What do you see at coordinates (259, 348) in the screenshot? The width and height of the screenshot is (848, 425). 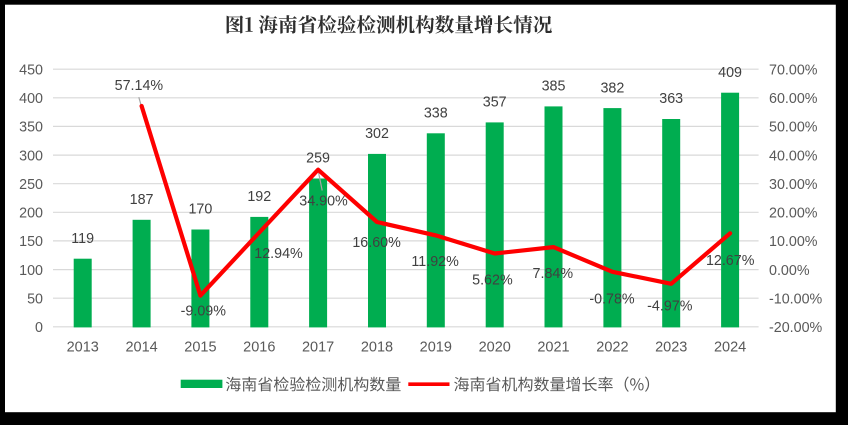 I see `svg-text: 2016` at bounding box center [259, 348].